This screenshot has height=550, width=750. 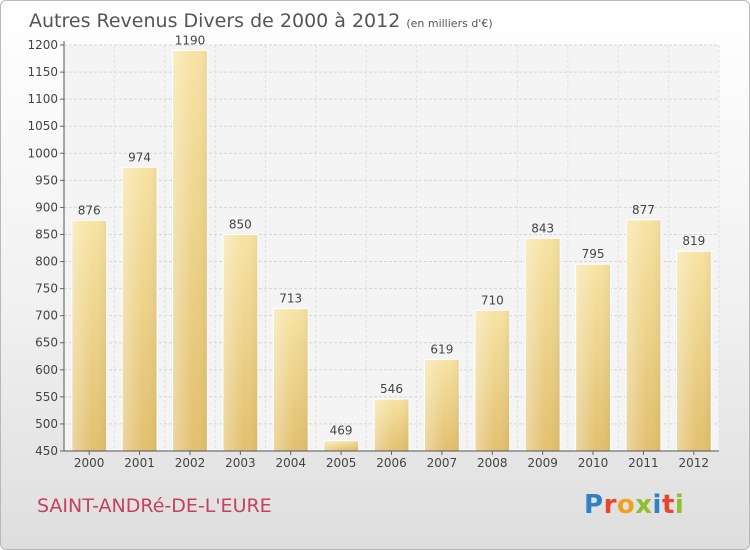 What do you see at coordinates (42, 126) in the screenshot?
I see `y-tick-label: 1050` at bounding box center [42, 126].